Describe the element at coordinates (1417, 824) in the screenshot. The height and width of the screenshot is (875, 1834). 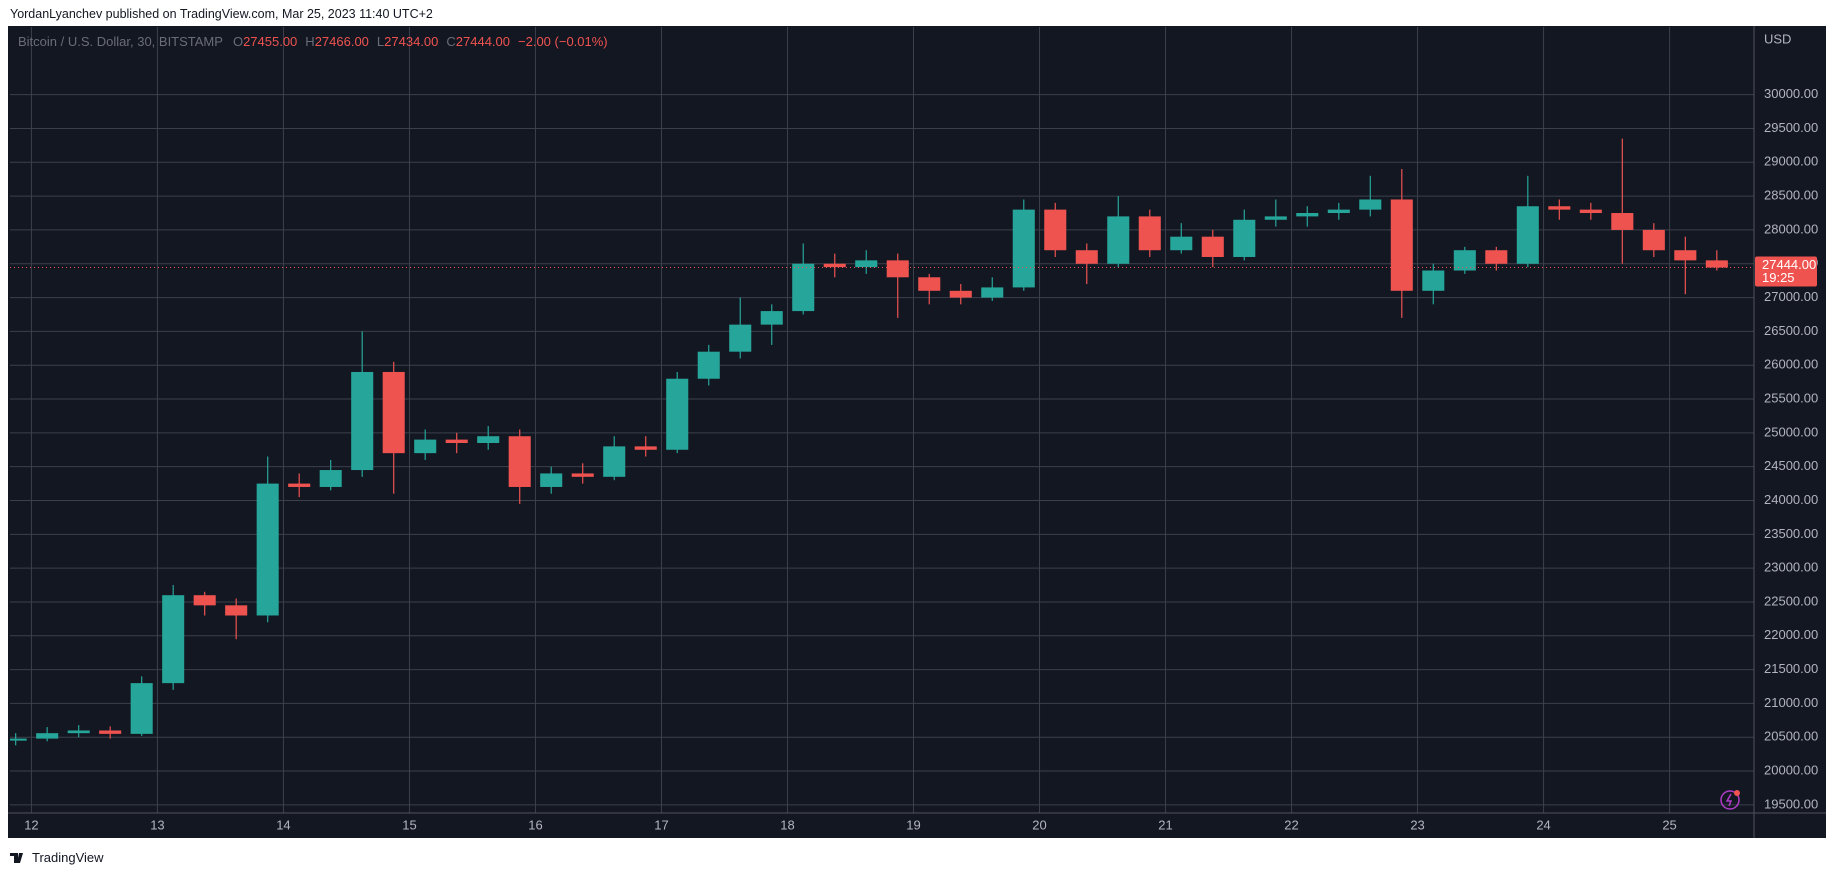
I see `x-tick-label: 23` at that location.